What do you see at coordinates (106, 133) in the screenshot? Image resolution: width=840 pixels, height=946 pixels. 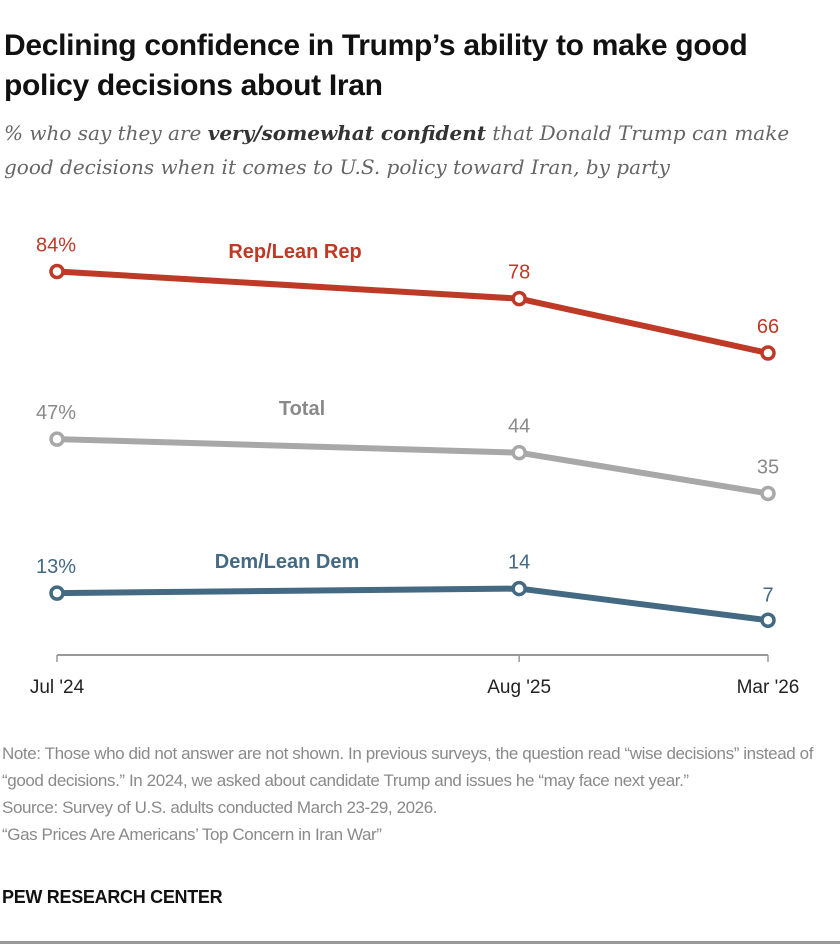 I see `subtitle-prefix: % who say they are` at bounding box center [106, 133].